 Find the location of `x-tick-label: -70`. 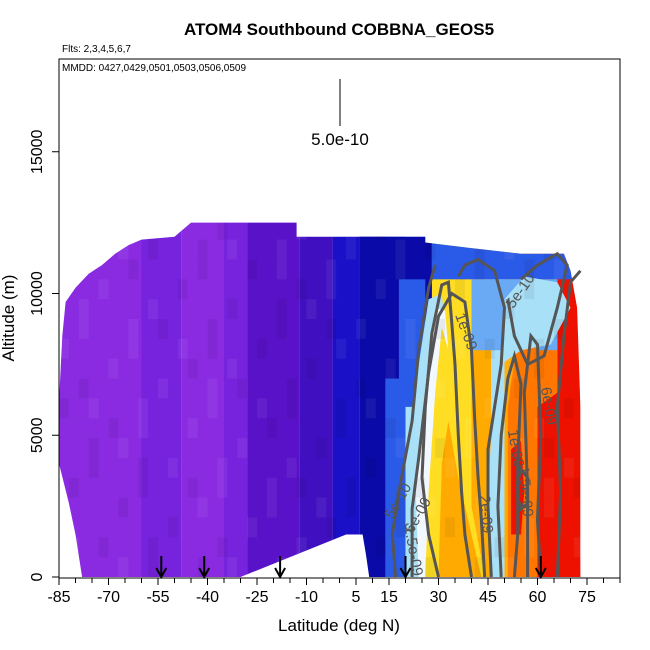

x-tick-label: -70 is located at coordinates (108, 597).